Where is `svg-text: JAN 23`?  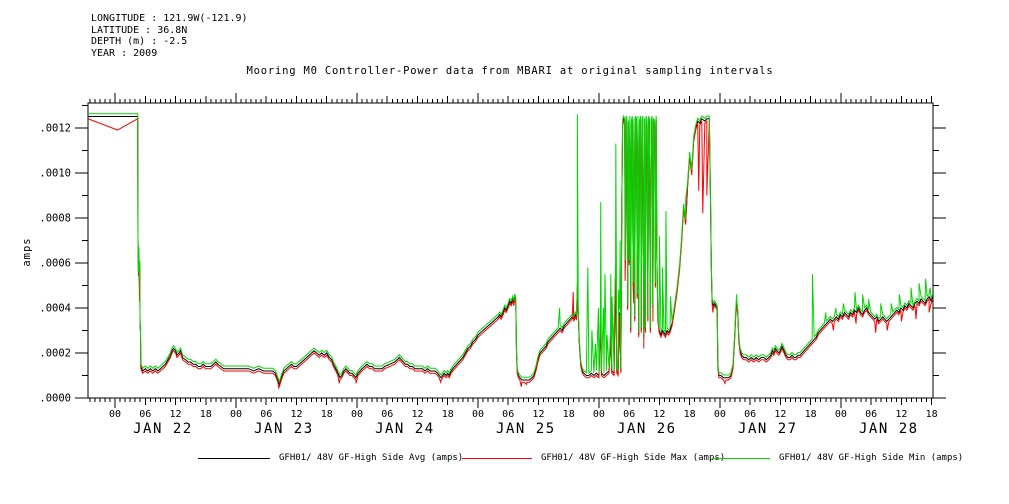 svg-text: JAN 23 is located at coordinates (284, 429).